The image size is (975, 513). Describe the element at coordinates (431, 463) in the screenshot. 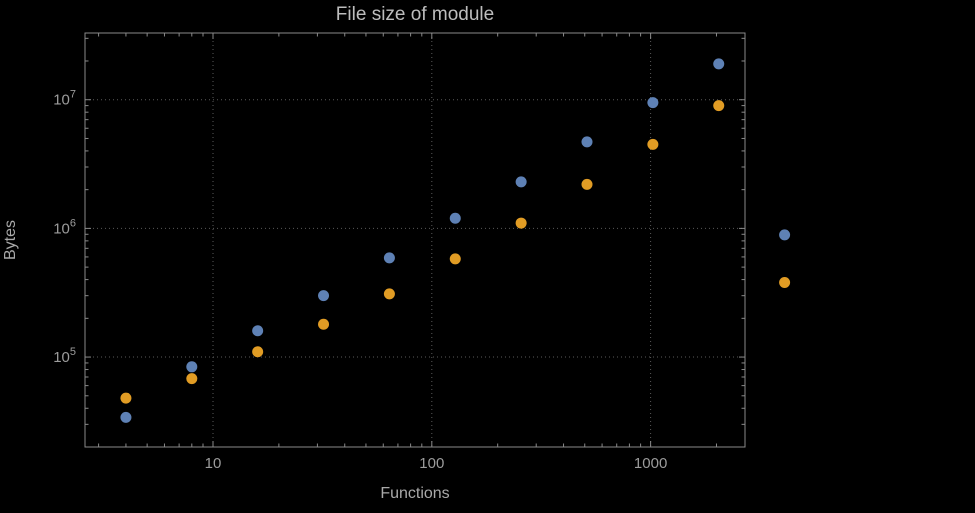

I see `x-tick-label: 100` at that location.